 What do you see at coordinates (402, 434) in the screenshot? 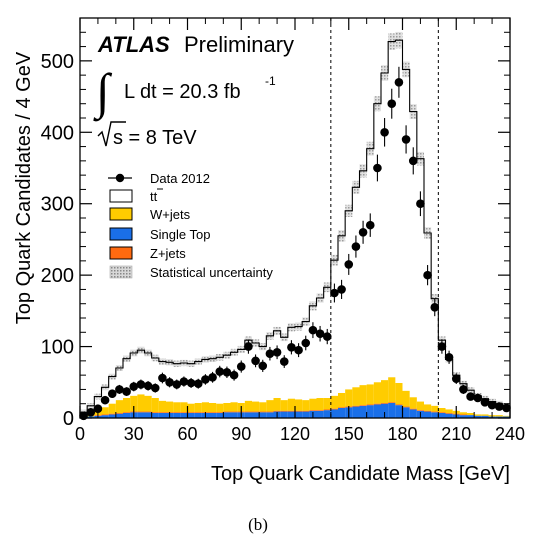
I see `x-tick-label: 180` at bounding box center [402, 434].